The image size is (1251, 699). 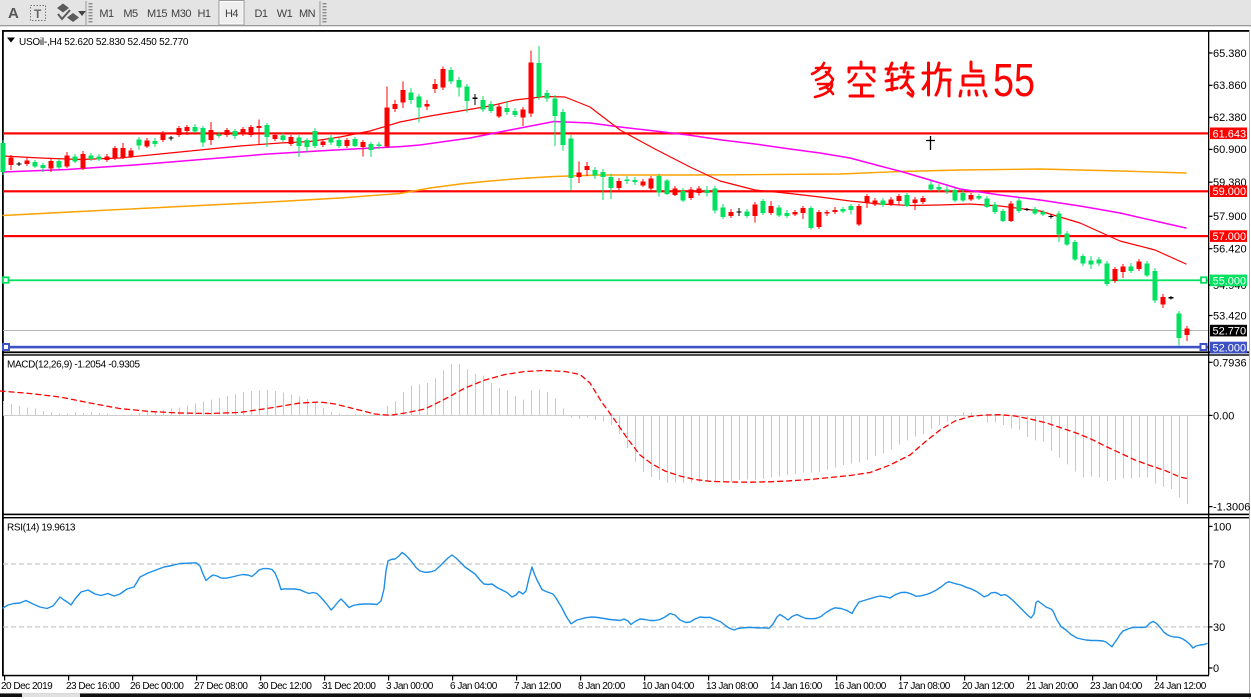 What do you see at coordinates (860, 686) in the screenshot?
I see `svg-text: 16 Jan 00:00` at bounding box center [860, 686].